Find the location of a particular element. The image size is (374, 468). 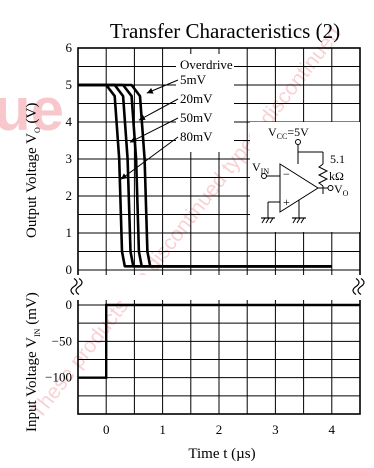

input-waveform-line is located at coordinates (219, 341).